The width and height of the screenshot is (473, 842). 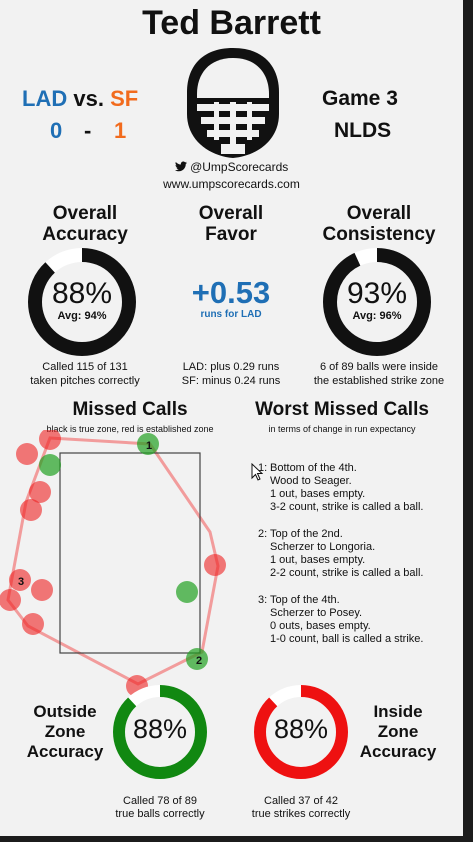 I want to click on twitter-bird-icon, so click(x=180, y=166).